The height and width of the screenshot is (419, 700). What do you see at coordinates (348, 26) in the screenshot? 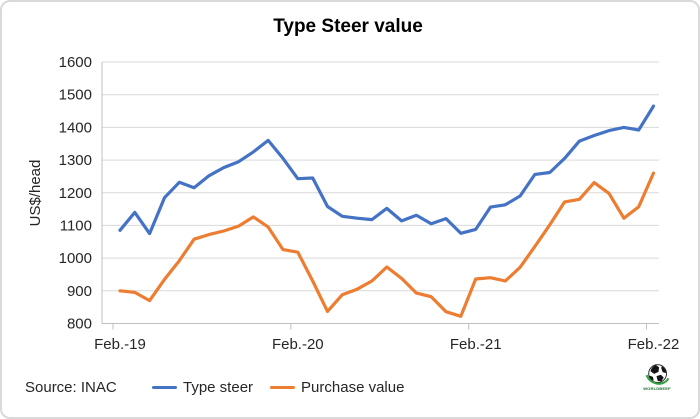
I see `chart-title: Type Steer value` at bounding box center [348, 26].